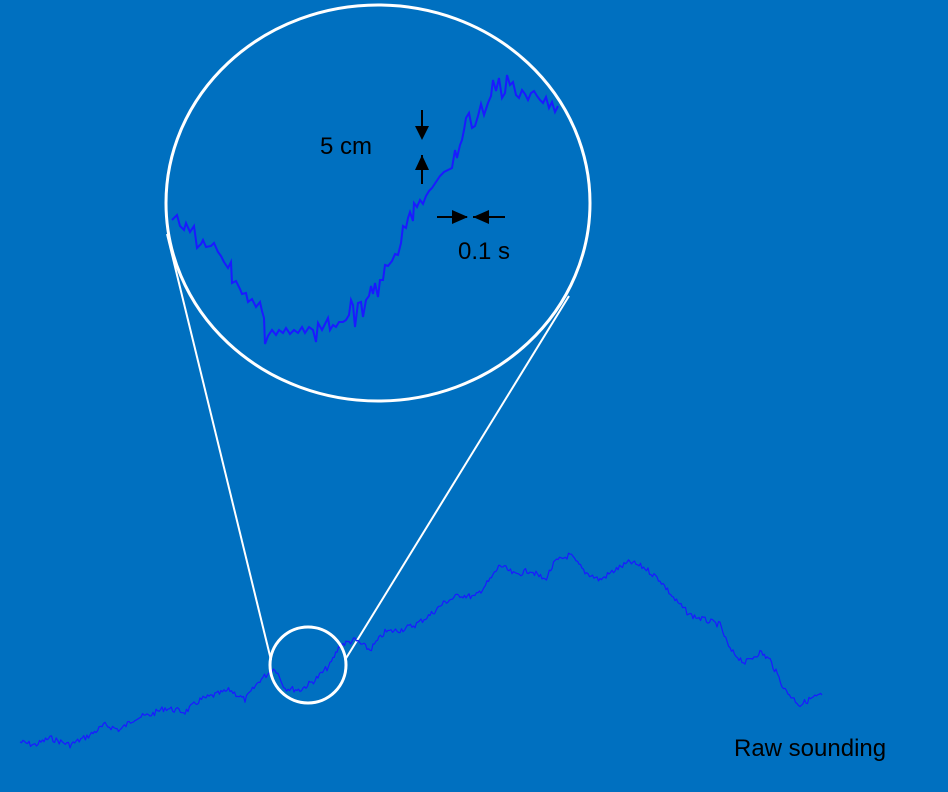 The image size is (948, 792). I want to click on raw-sounding-caption: Raw sounding, so click(810, 748).